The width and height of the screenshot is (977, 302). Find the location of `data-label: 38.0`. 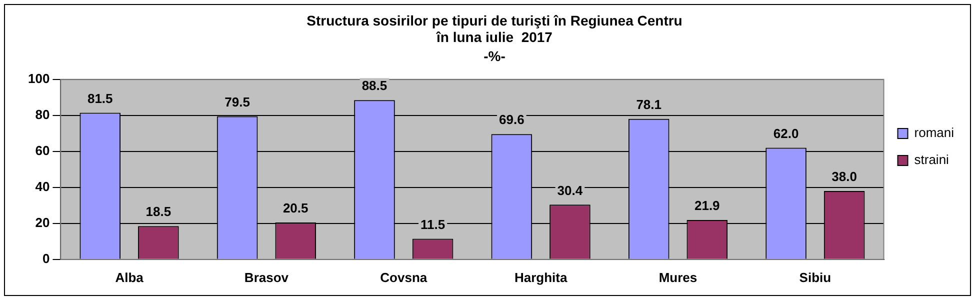

data-label: 38.0 is located at coordinates (844, 176).